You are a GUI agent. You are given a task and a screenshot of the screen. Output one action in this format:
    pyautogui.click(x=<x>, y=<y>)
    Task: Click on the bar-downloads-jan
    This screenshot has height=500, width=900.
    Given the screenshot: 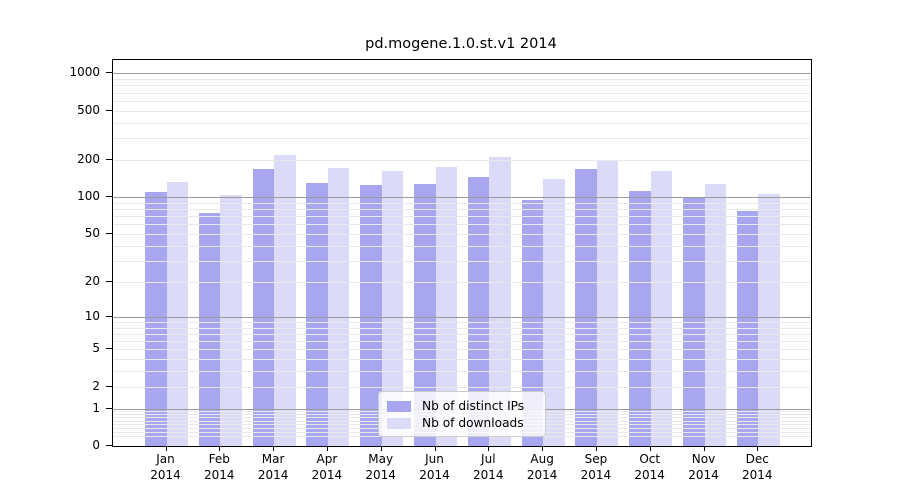 What is the action you would take?
    pyautogui.click(x=177, y=313)
    